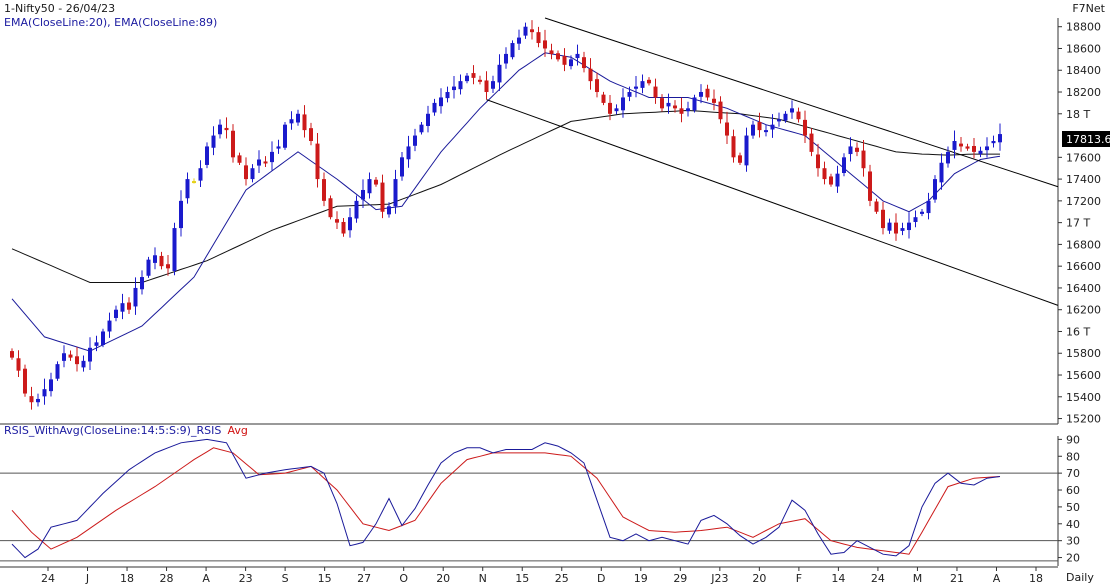 This screenshot has width=1110, height=586. I want to click on x-tick-label: 23, so click(246, 578).